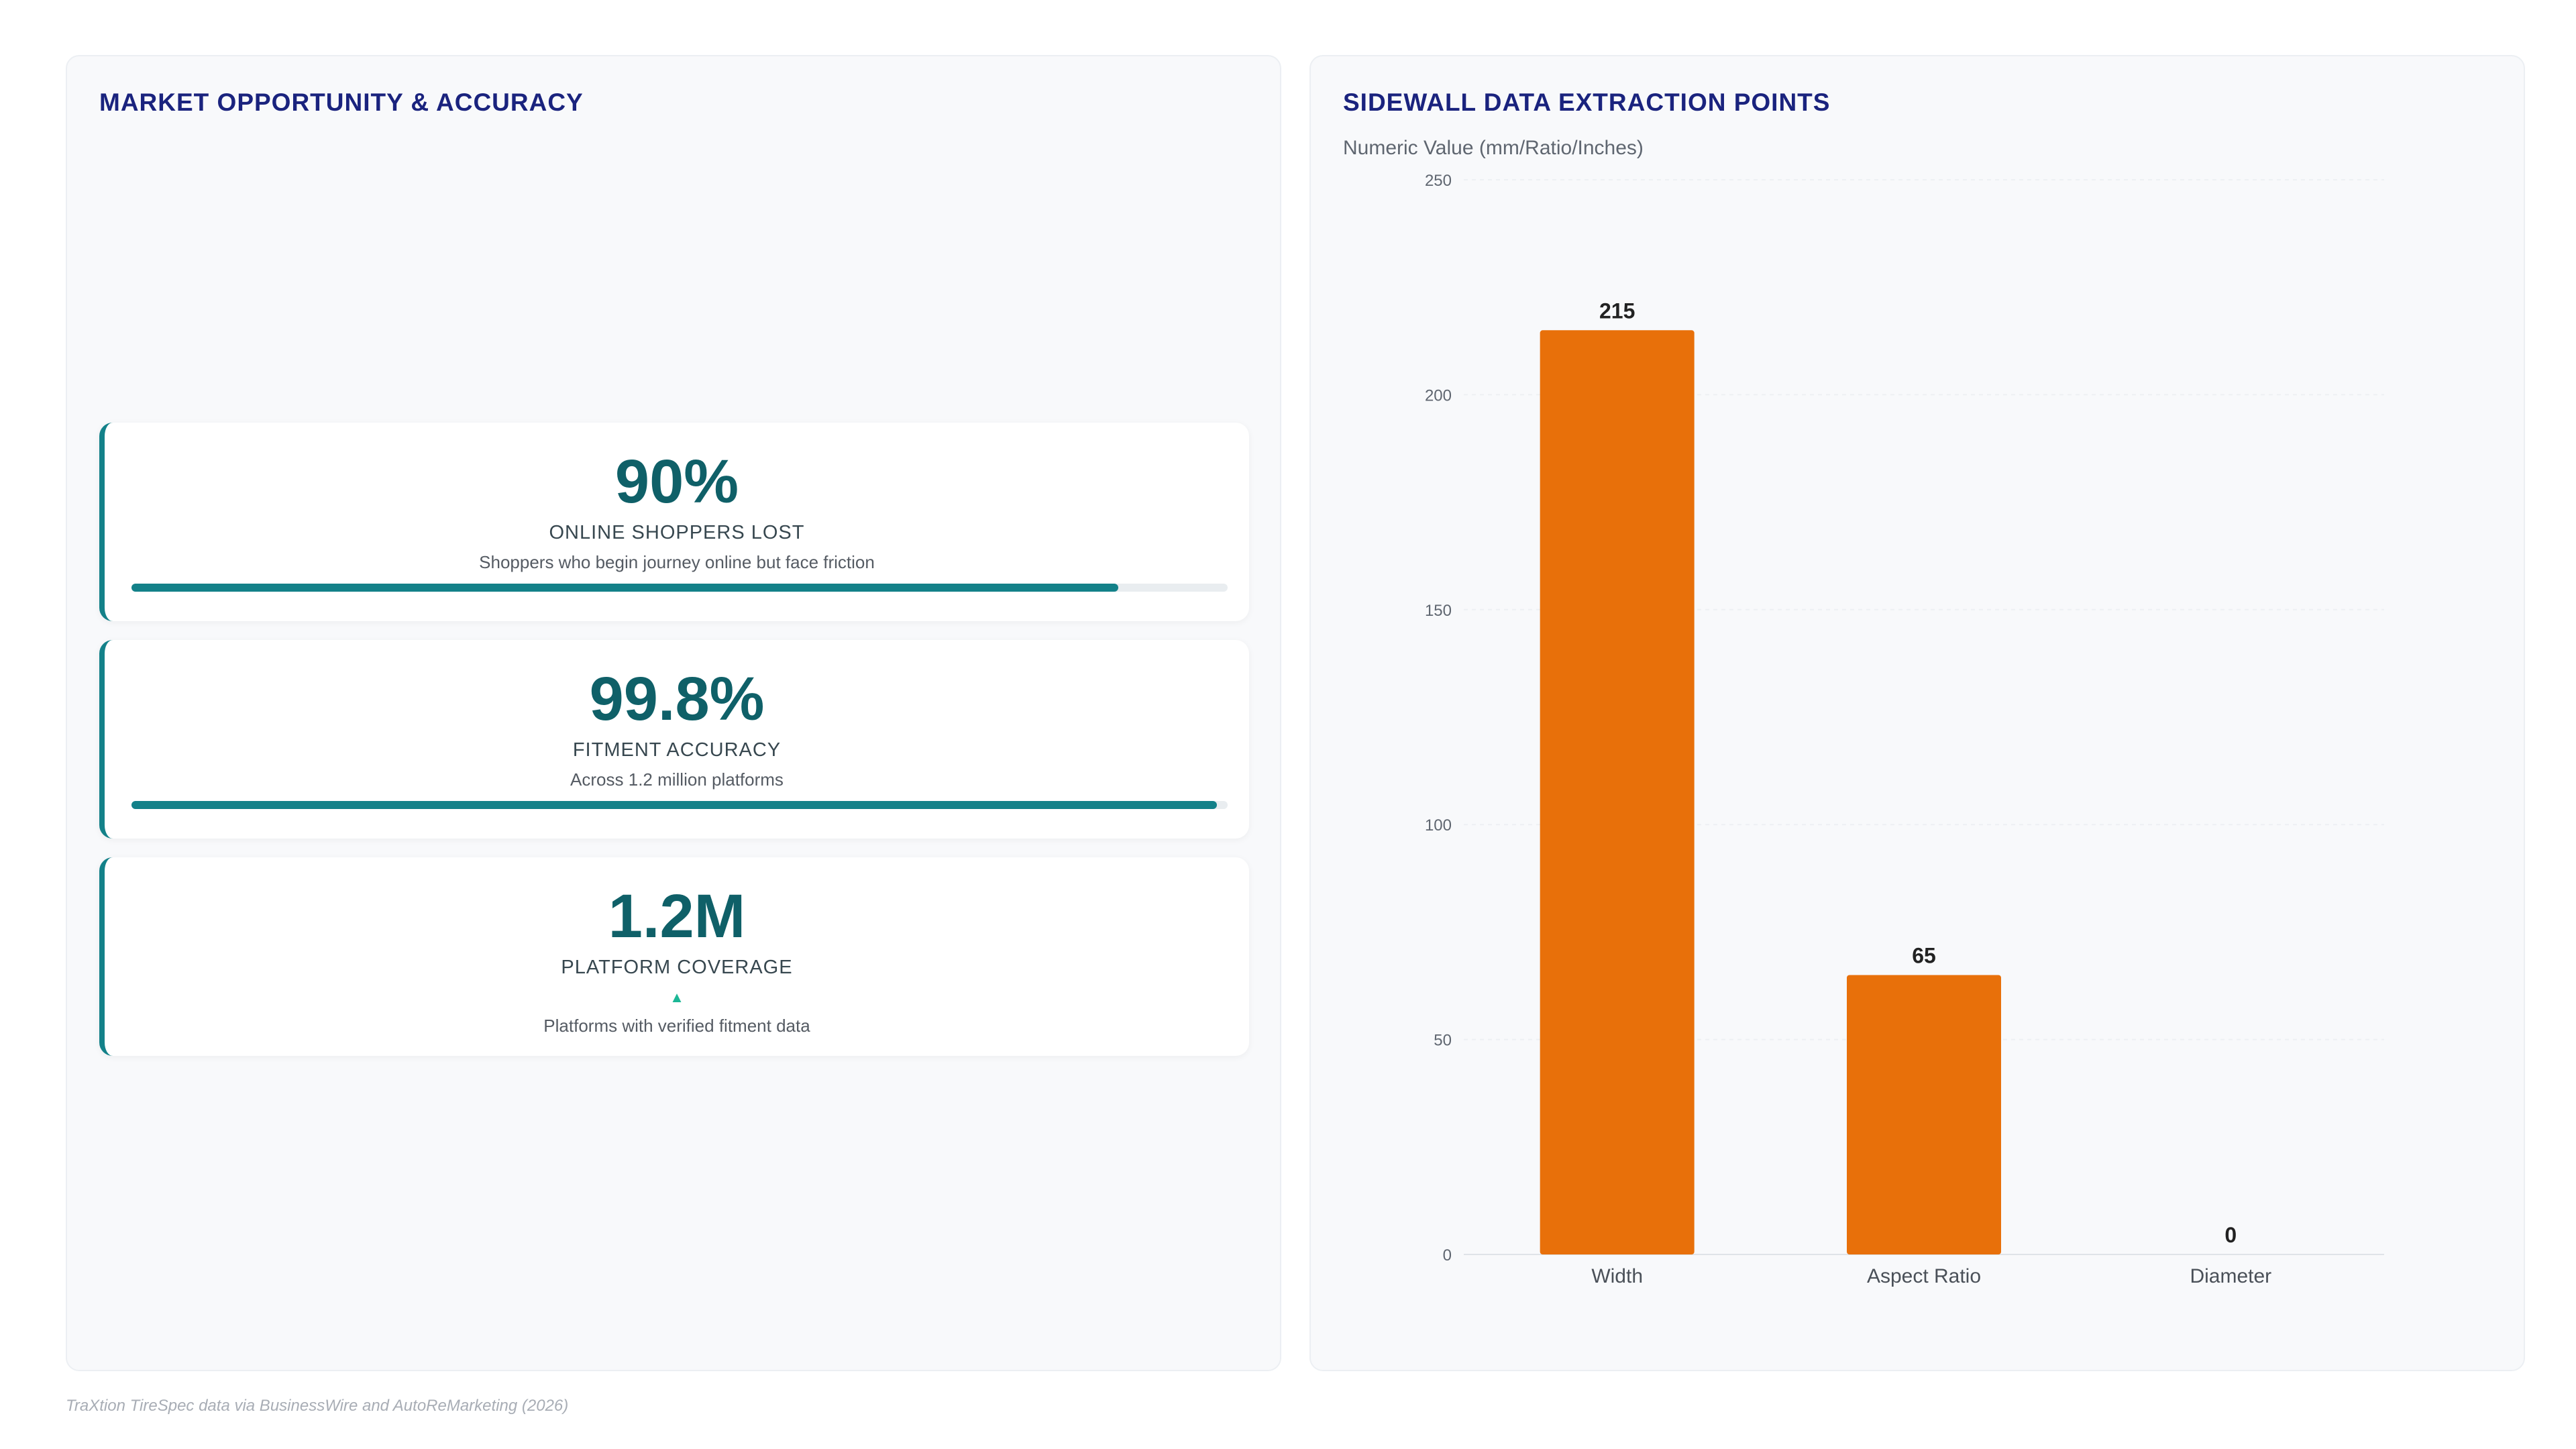 This screenshot has width=2576, height=1449. I want to click on y-tick-label: 200, so click(1438, 395).